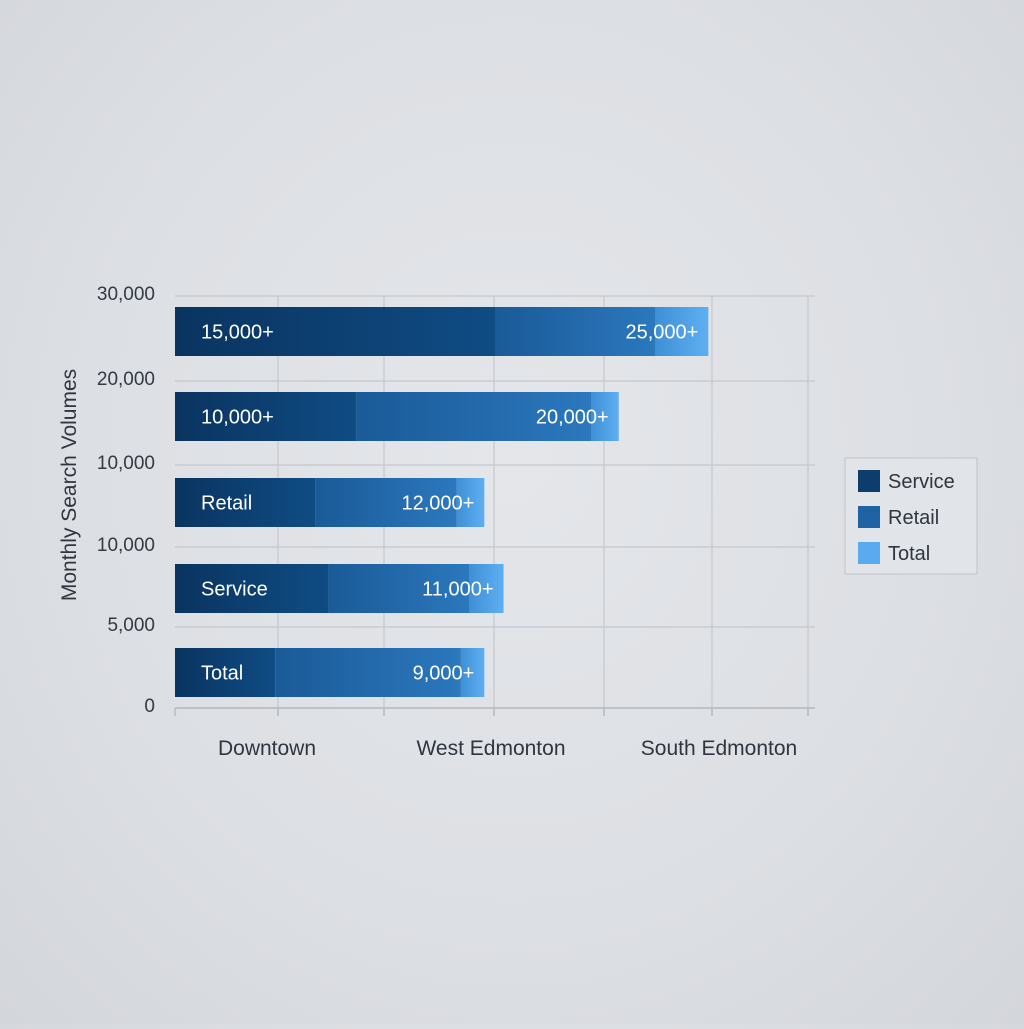 This screenshot has width=1024, height=1029. What do you see at coordinates (149, 706) in the screenshot?
I see `y-tick-label: 0` at bounding box center [149, 706].